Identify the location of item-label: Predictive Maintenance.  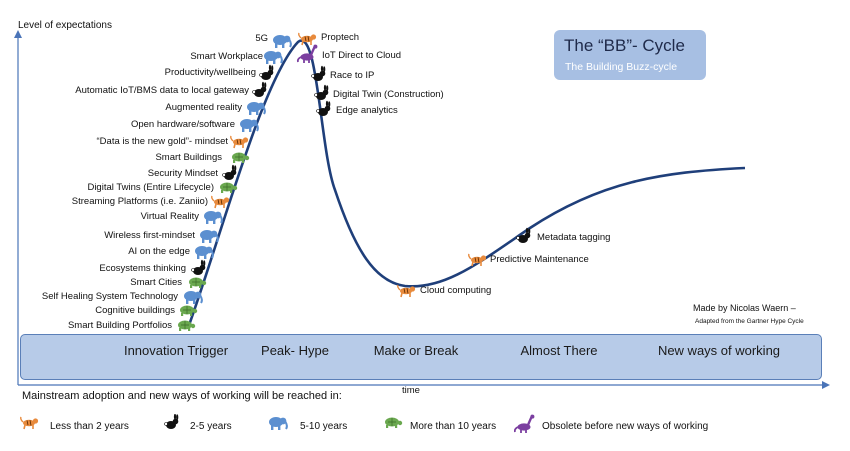
(539, 259).